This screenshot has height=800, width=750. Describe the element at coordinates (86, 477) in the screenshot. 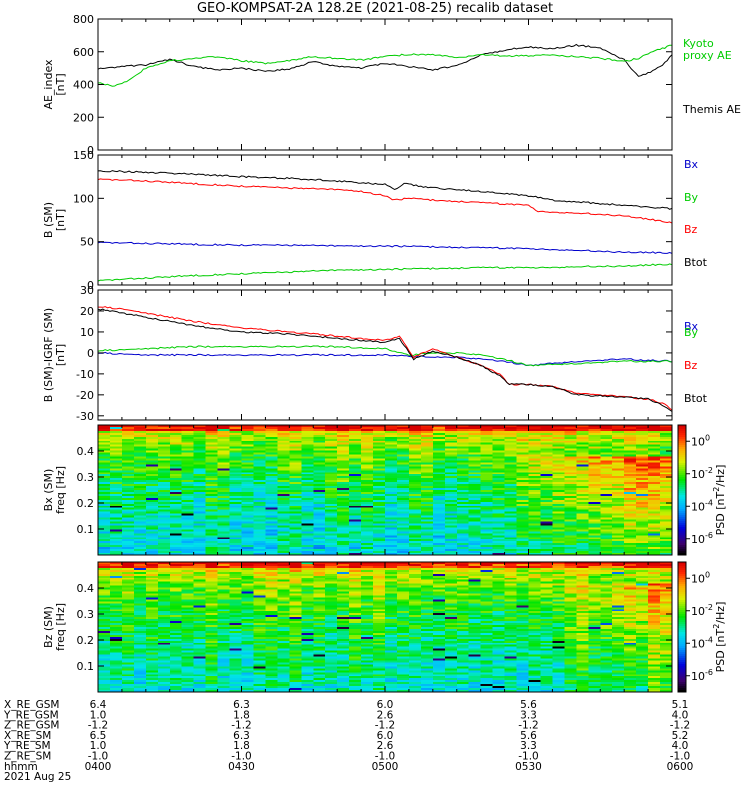

I see `y-tick-label: 0.3` at that location.